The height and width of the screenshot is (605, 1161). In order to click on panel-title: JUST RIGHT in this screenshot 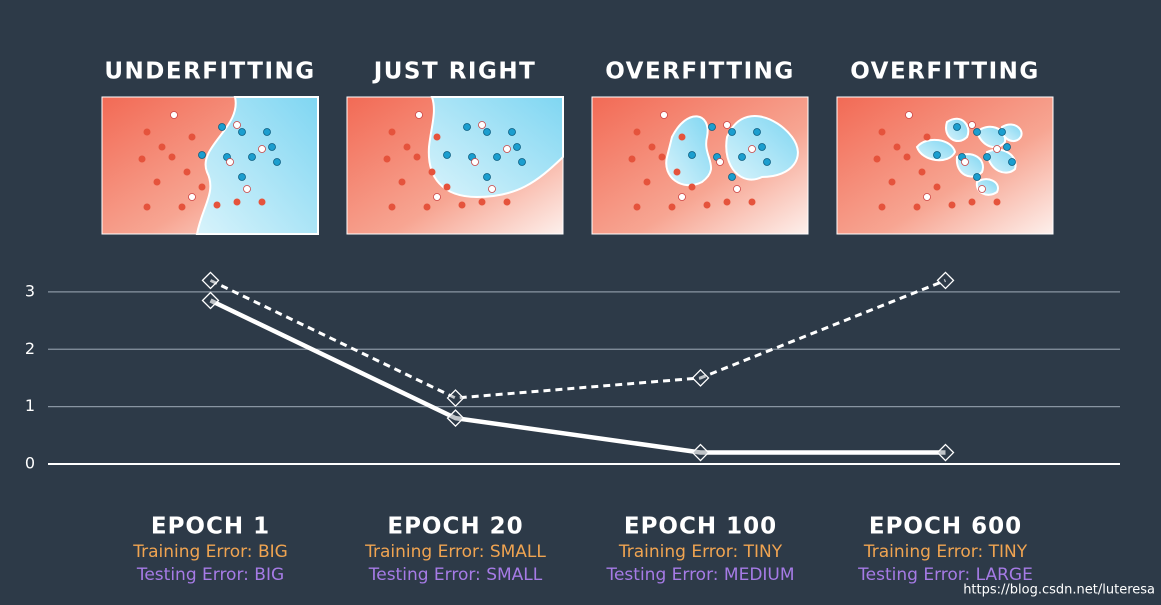, I will do `click(454, 72)`.